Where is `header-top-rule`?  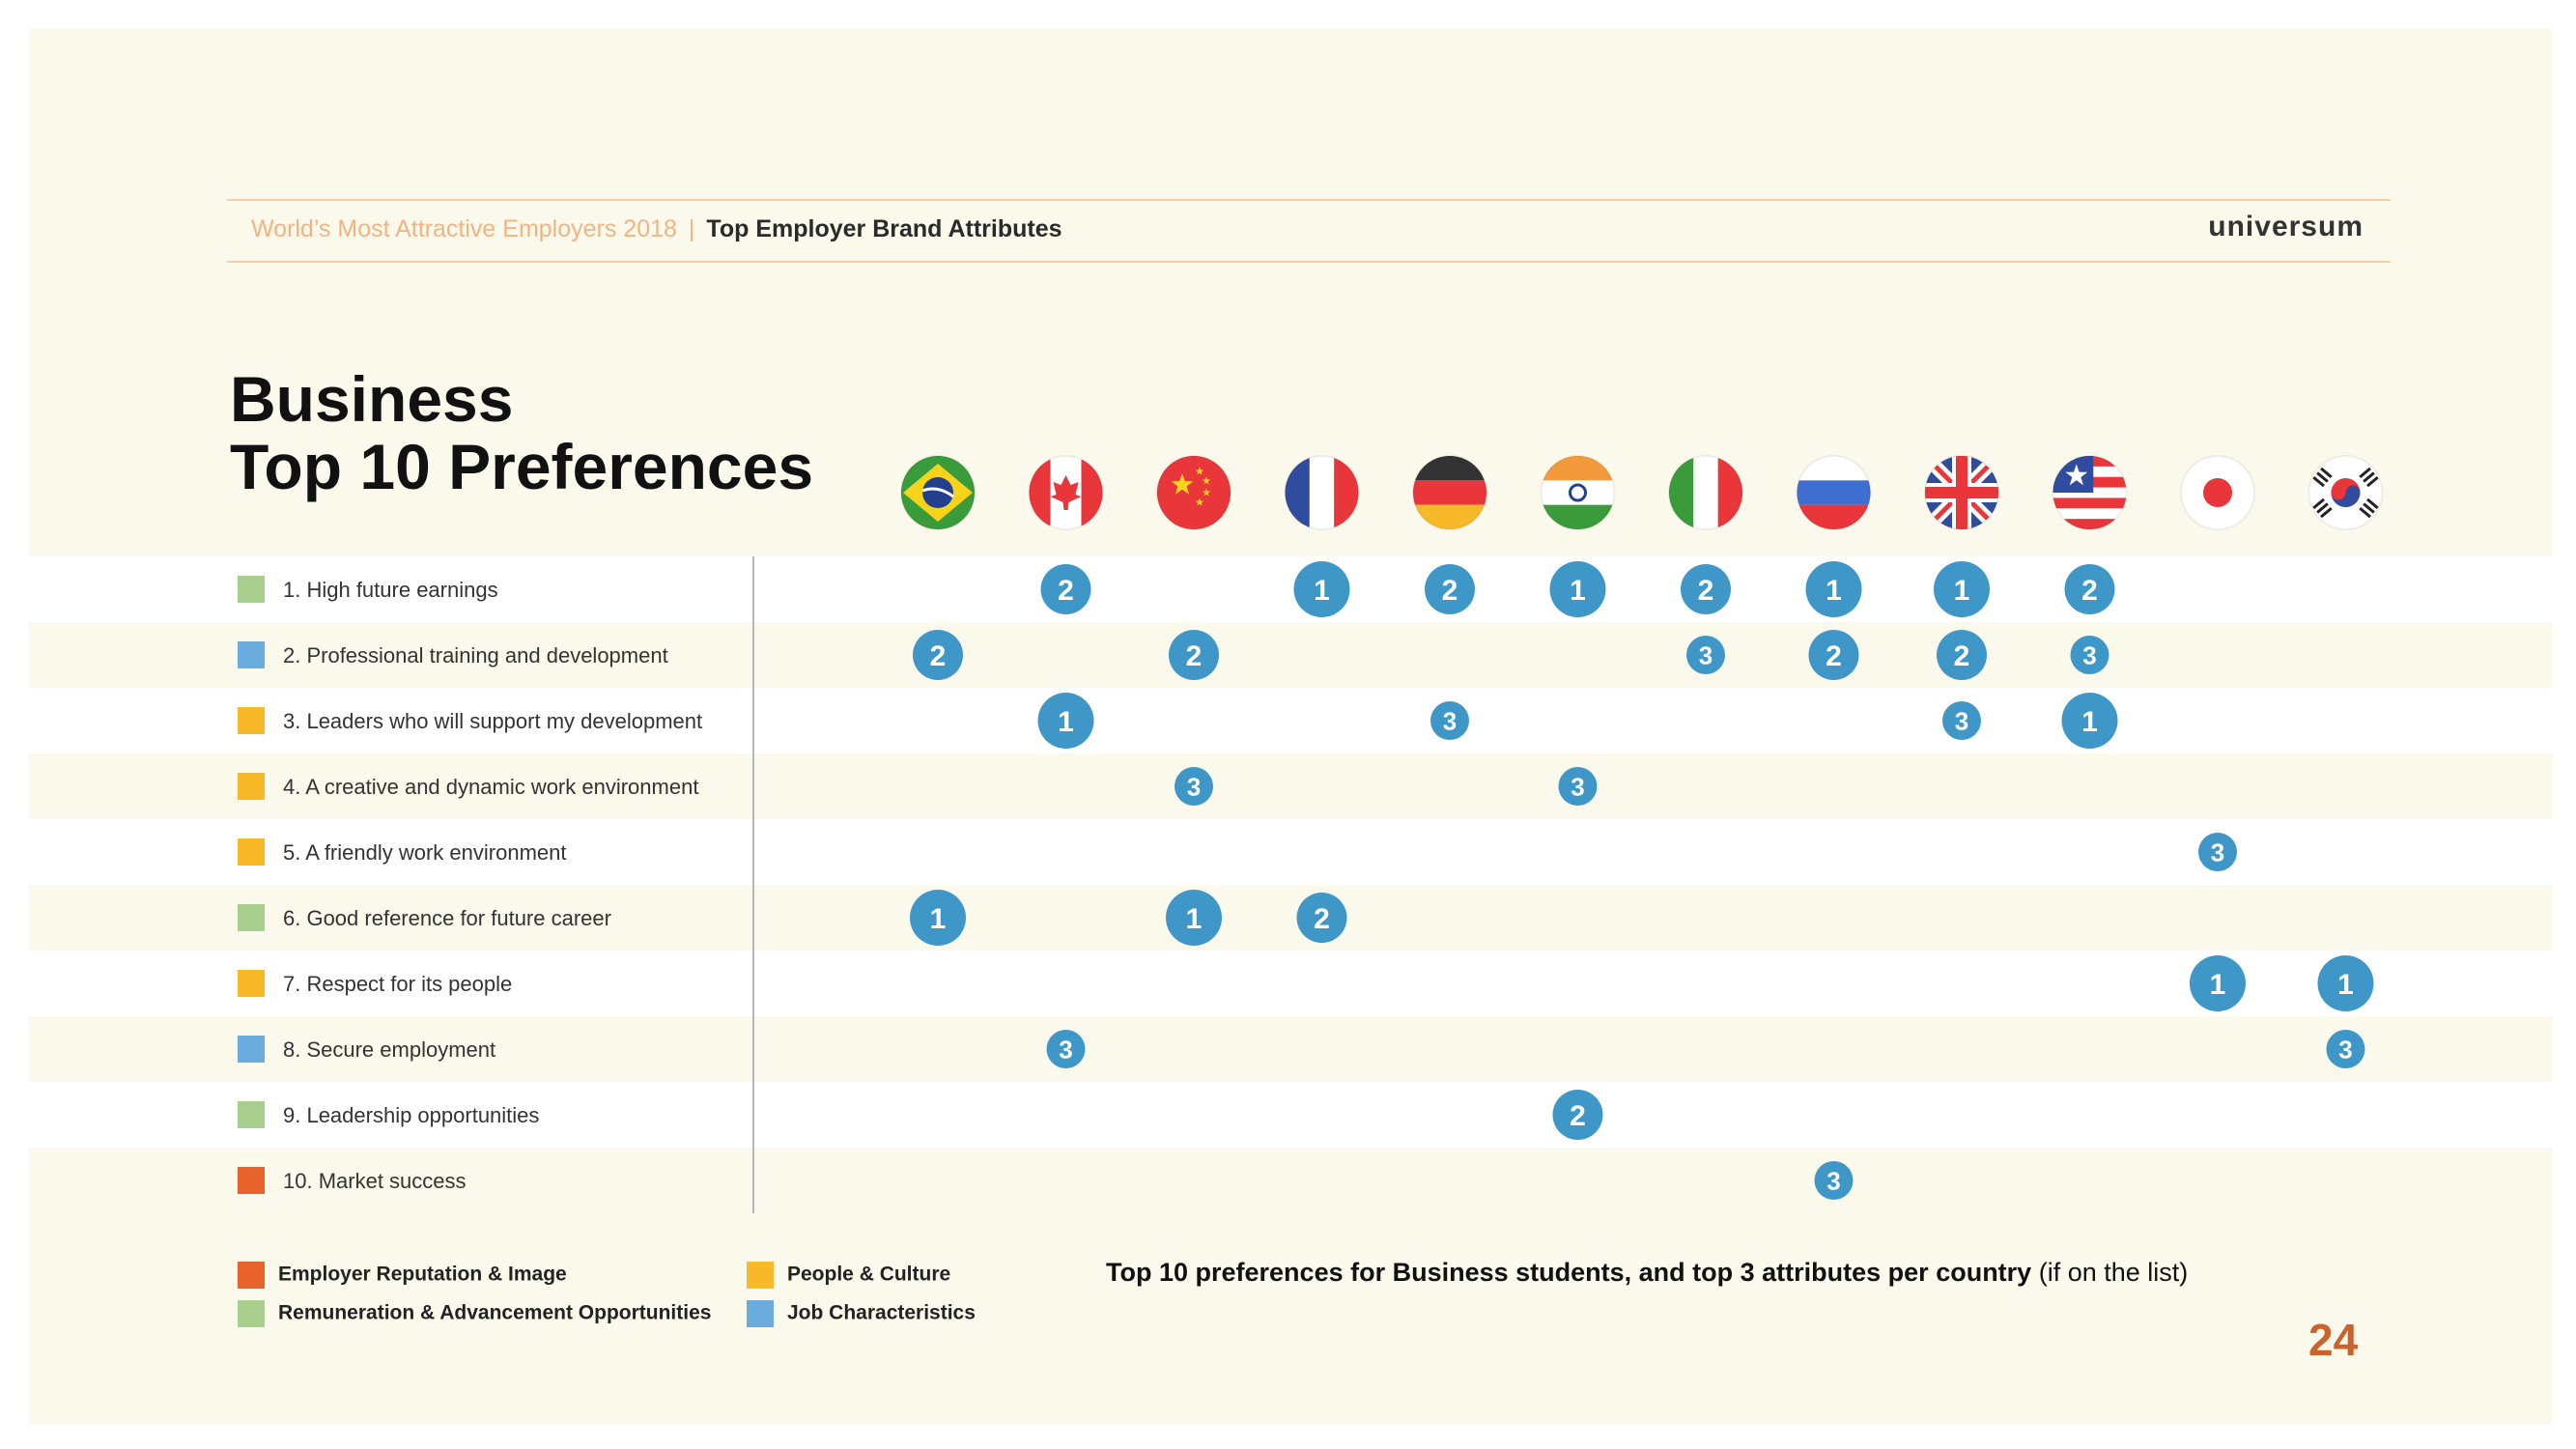
header-top-rule is located at coordinates (1309, 200).